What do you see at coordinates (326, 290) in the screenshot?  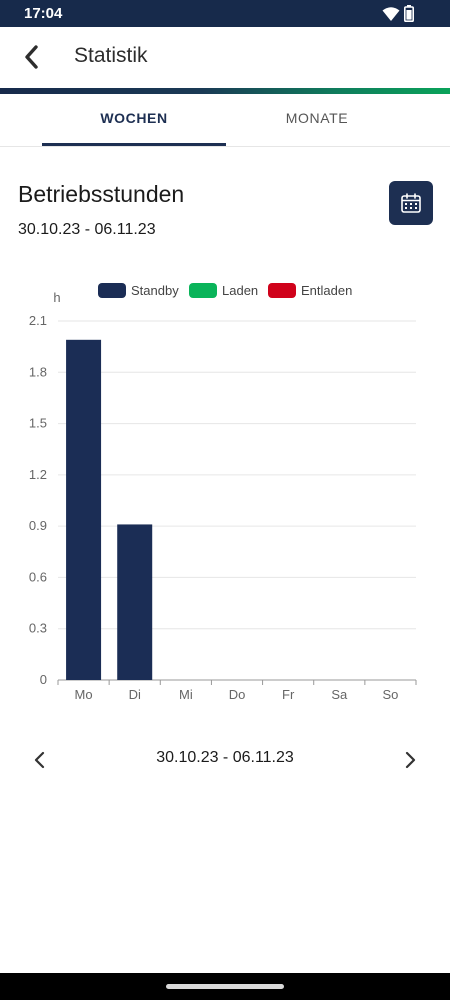 I see `legend-label-entladen: Entladen` at bounding box center [326, 290].